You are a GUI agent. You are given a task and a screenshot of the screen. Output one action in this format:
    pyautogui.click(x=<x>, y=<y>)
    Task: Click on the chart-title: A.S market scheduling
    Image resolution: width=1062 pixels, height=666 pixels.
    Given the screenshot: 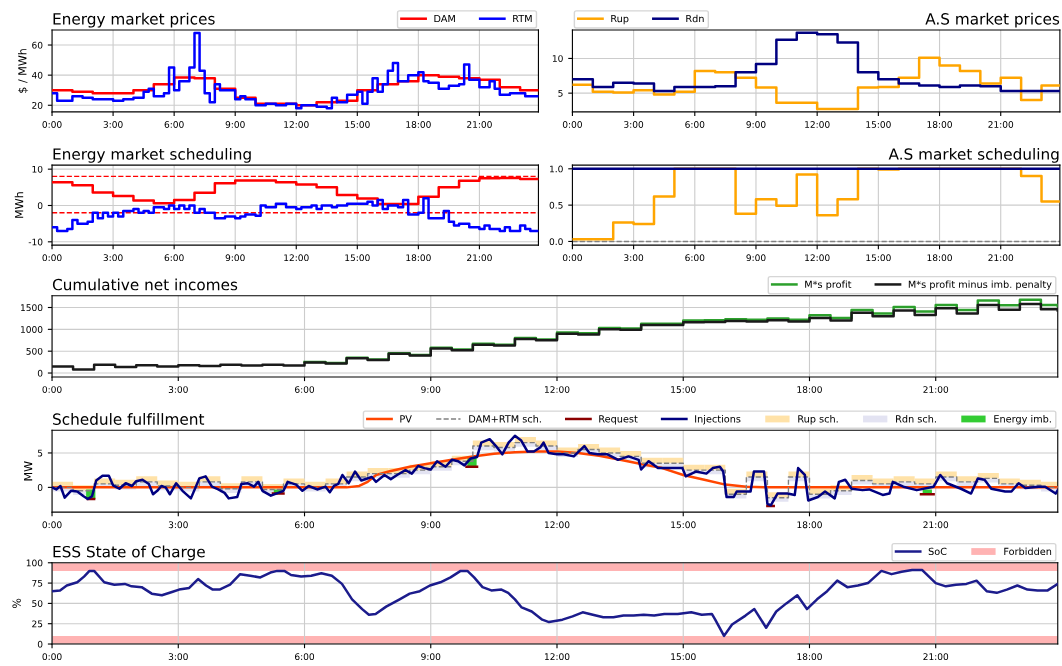 What is the action you would take?
    pyautogui.click(x=973, y=155)
    